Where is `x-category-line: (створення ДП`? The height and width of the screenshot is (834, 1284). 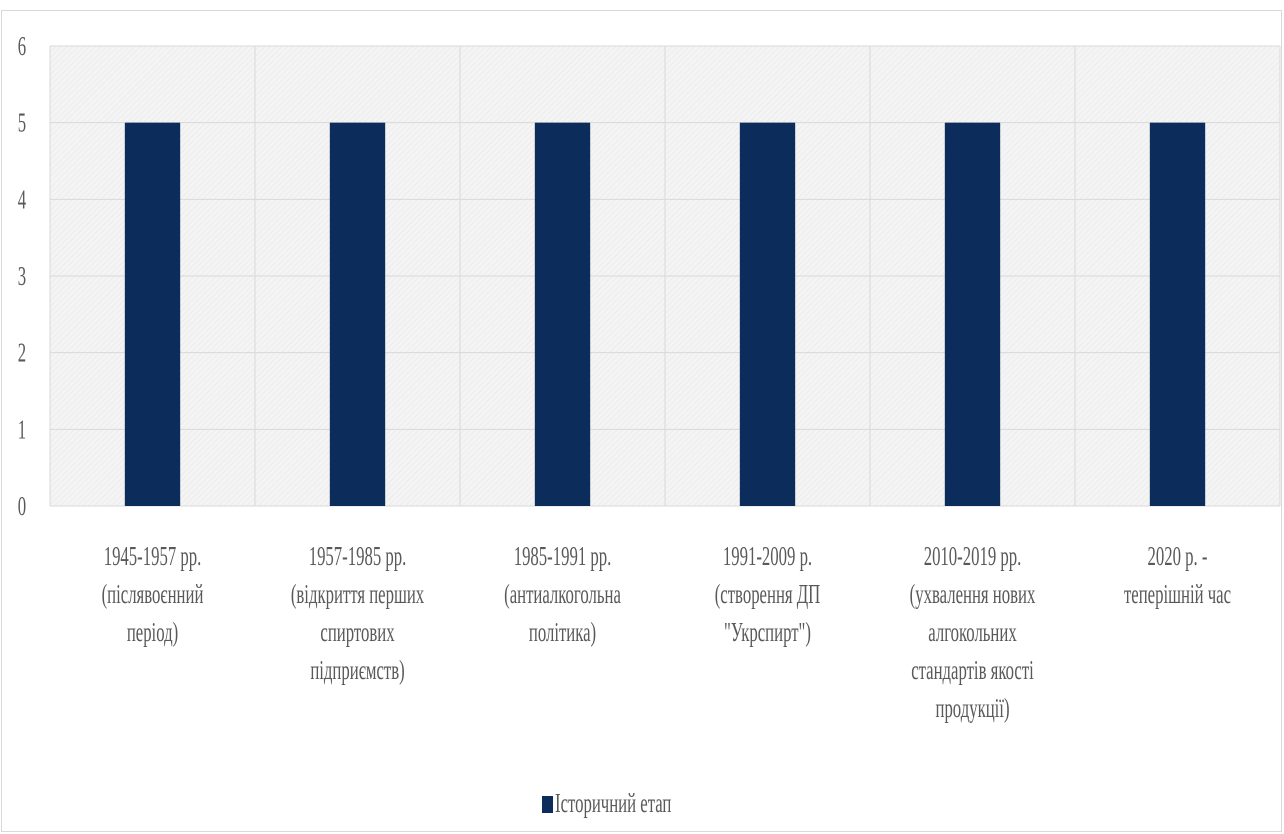
x-category-line: (створення ДП is located at coordinates (768, 594).